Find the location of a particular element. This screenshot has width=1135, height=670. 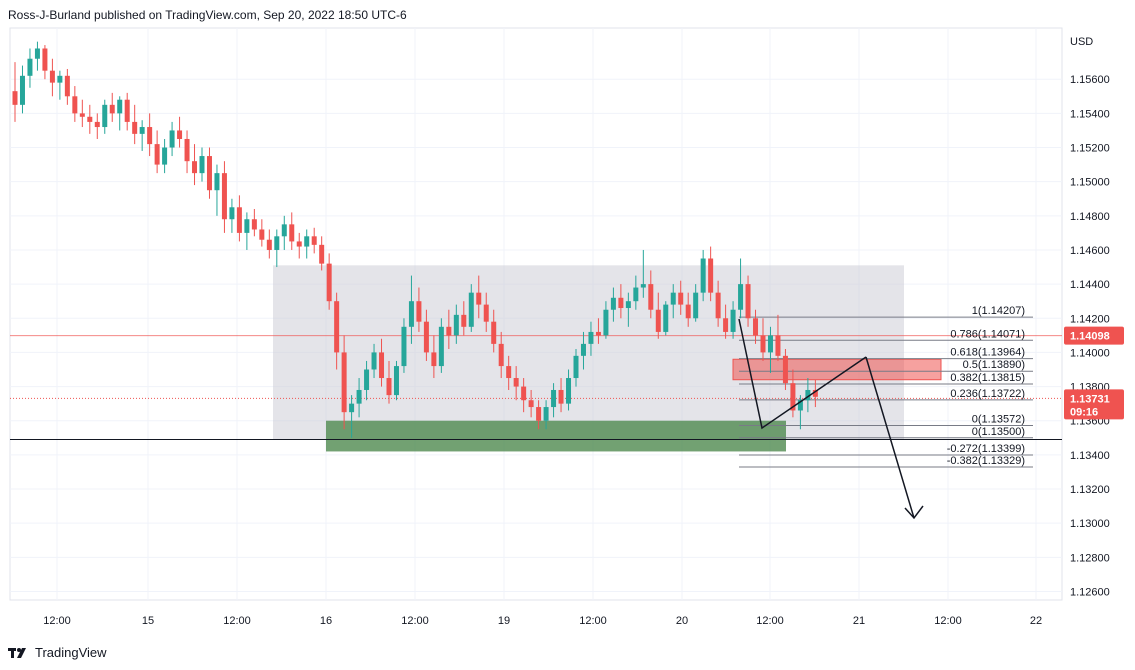

fib-level-label: -0.272(1.13399) is located at coordinates (986, 449).